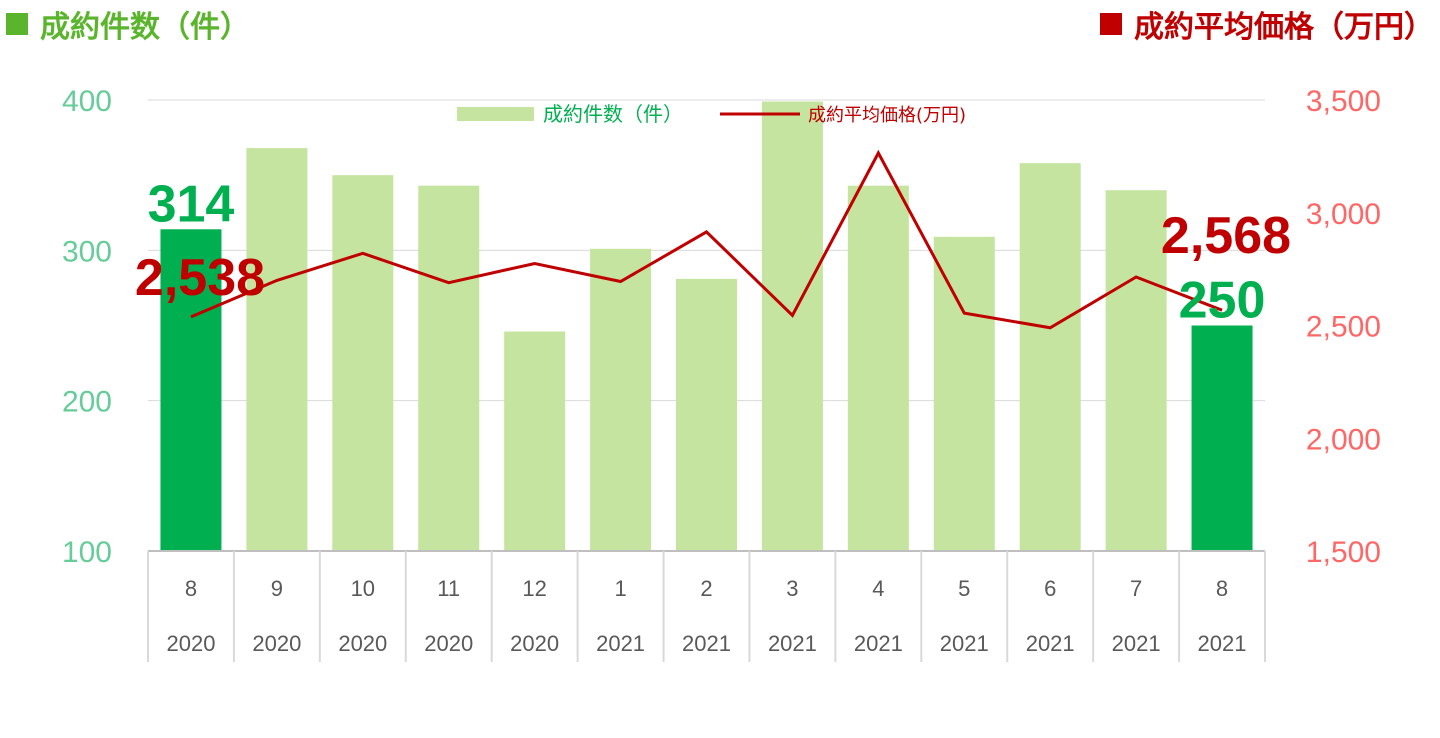  Describe the element at coordinates (448, 588) in the screenshot. I see `category-month-label: 11` at that location.